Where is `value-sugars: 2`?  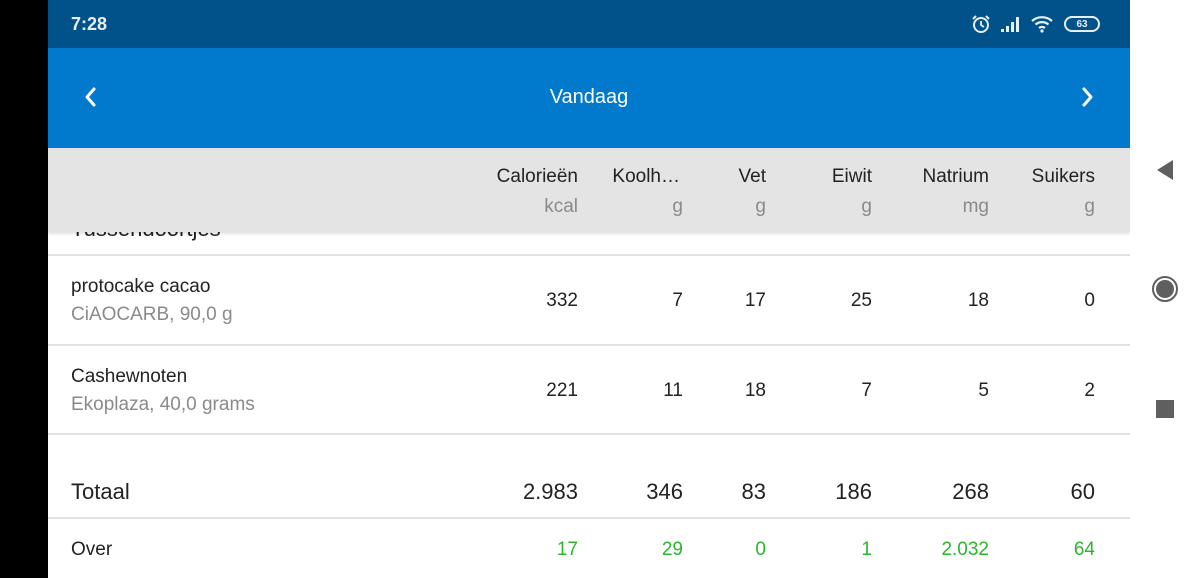
value-sugars: 2 is located at coordinates (1089, 390).